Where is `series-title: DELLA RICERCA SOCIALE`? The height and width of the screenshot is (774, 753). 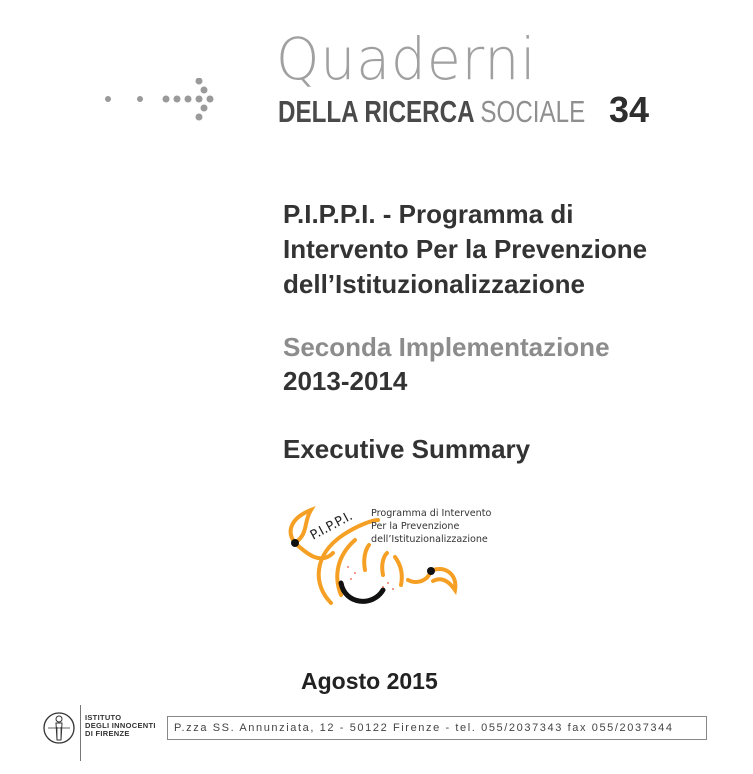
series-title: DELLA RICERCA SOCIALE is located at coordinates (431, 111).